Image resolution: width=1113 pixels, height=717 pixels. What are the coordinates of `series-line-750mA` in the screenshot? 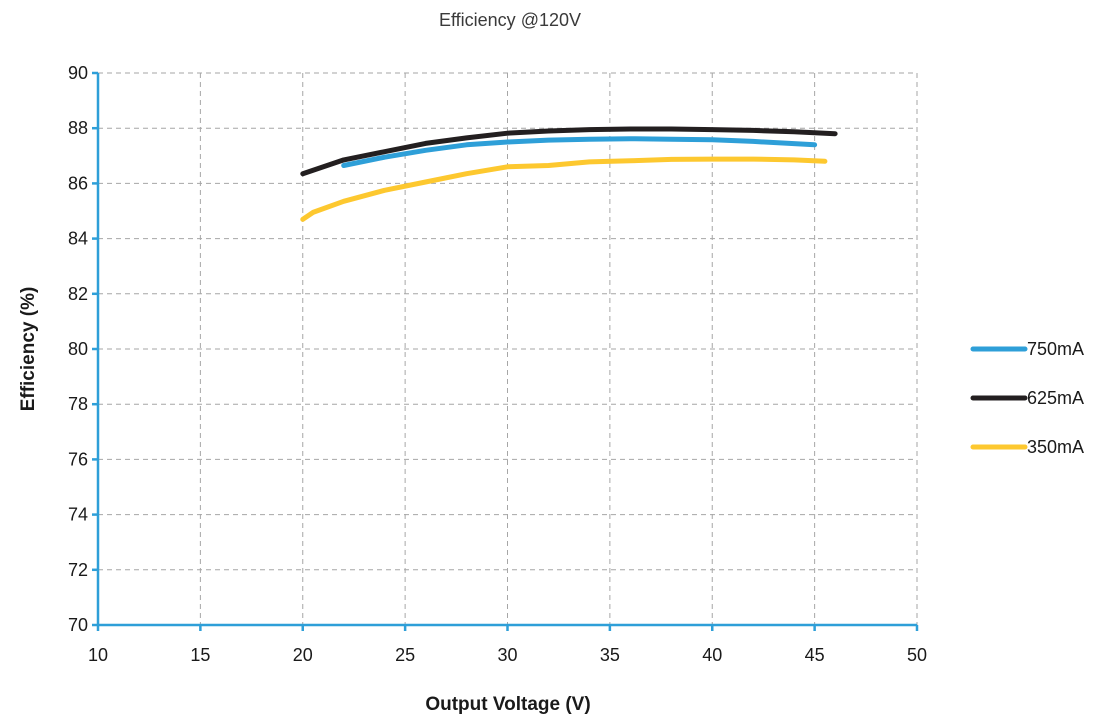 It's located at (579, 152).